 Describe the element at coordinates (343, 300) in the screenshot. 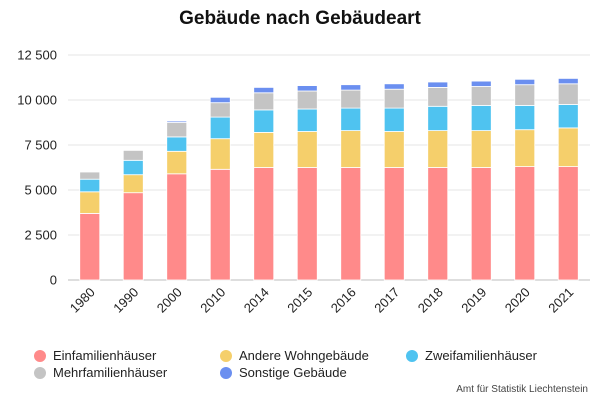

I see `x-tick-label: 2016` at that location.